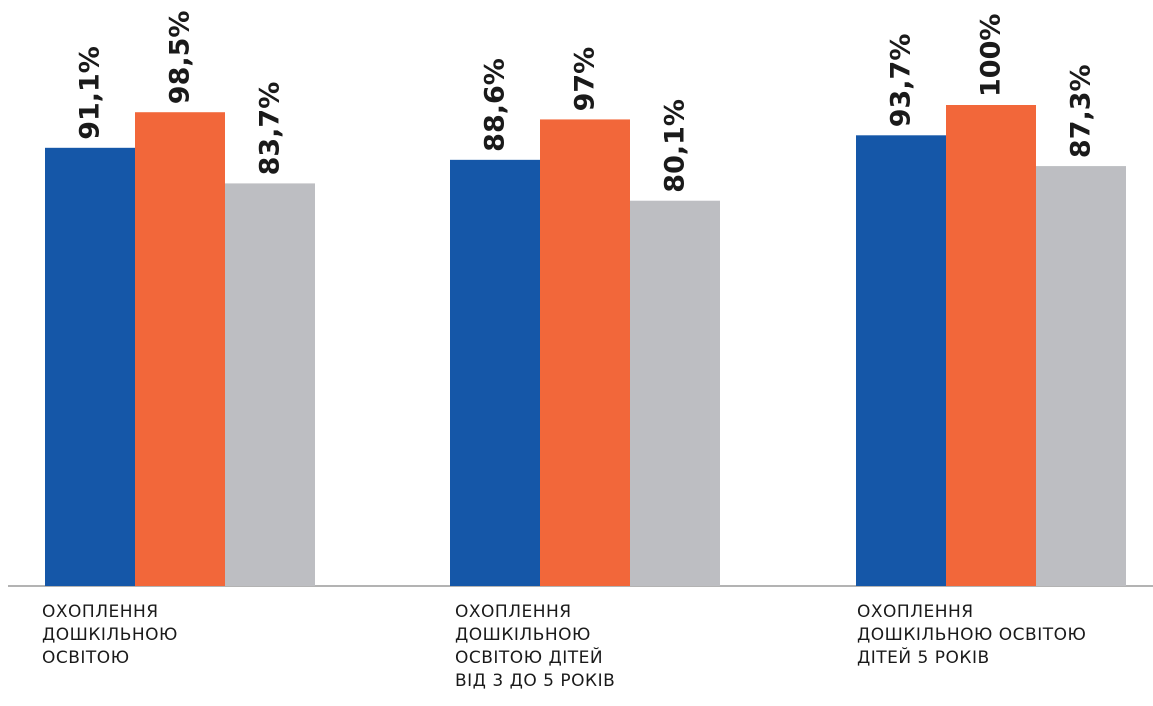 The height and width of the screenshot is (706, 1153). I want to click on category-label-1: ОХОПЛЕННЯ ДОШКІЛЬНОЮ ОСВІТОЮ, so click(110, 635).